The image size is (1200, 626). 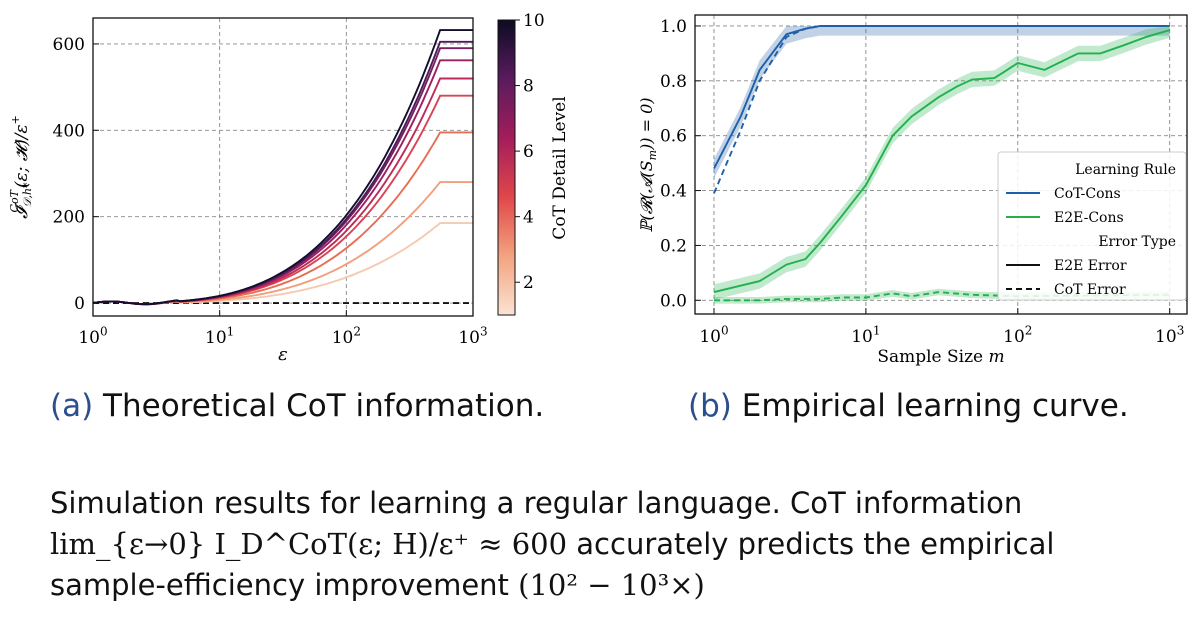 What do you see at coordinates (673, 192) in the screenshot?
I see `right-ytick-label: 0.4` at bounding box center [673, 192].